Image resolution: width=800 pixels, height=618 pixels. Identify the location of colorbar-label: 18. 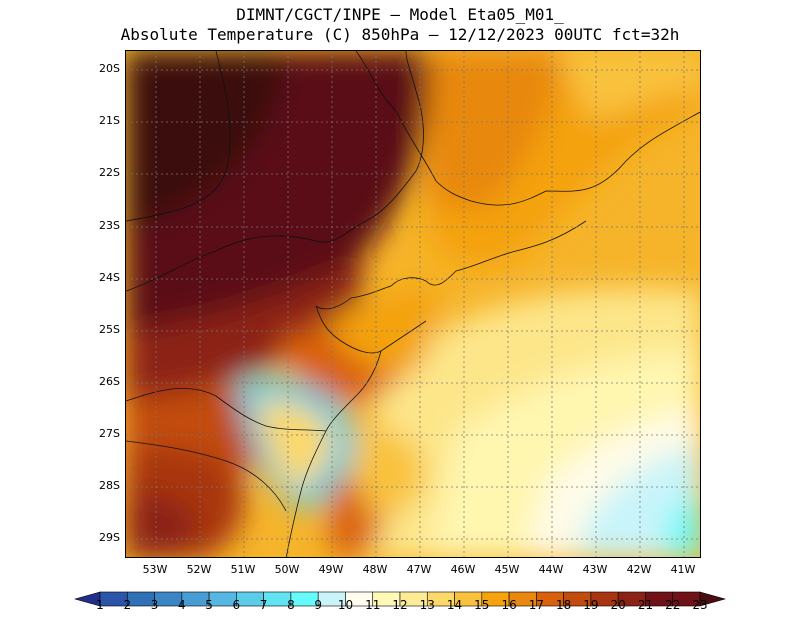
(563, 605).